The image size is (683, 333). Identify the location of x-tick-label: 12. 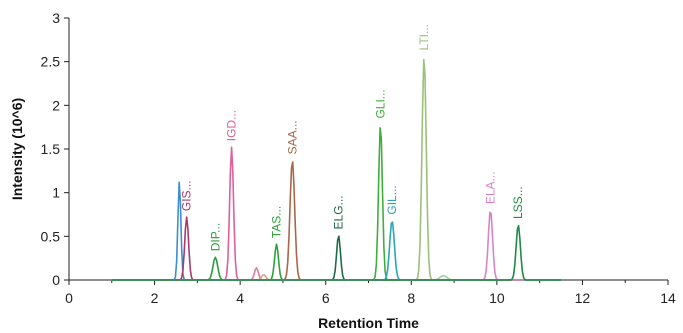
(583, 298).